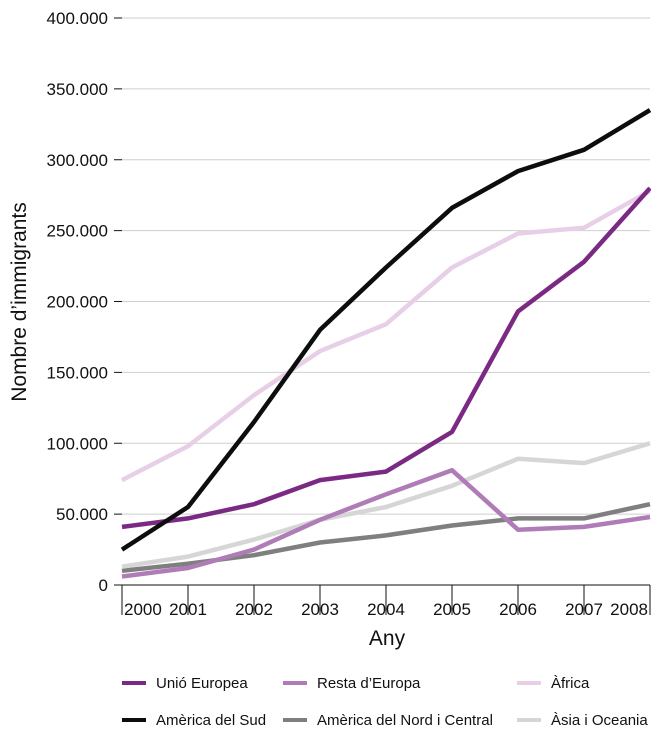  Describe the element at coordinates (143, 609) in the screenshot. I see `x-tick-label: 2000` at that location.